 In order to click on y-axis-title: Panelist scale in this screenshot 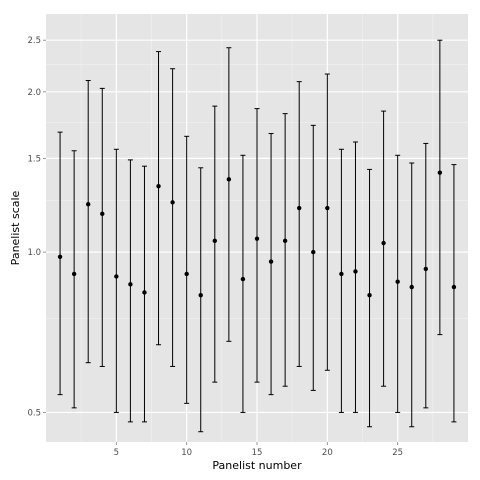, I will do `click(15, 227)`.